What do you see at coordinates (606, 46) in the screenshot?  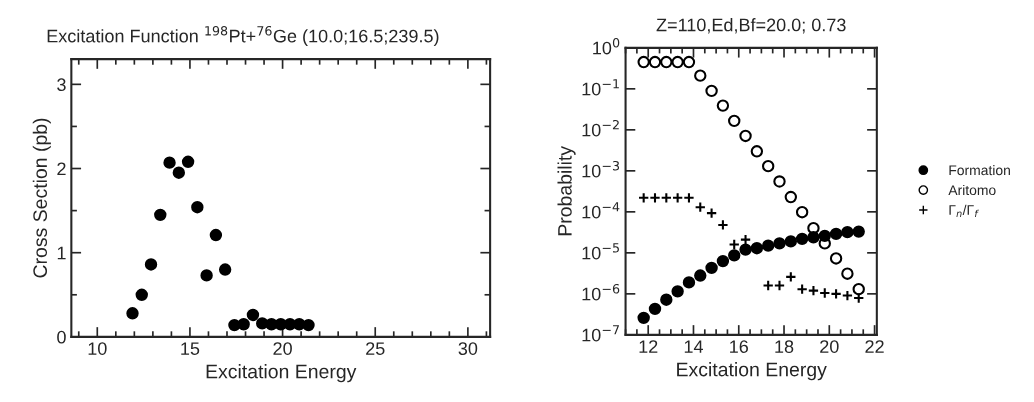 I see `y-tick-label: 10$^{0}$` at bounding box center [606, 46].